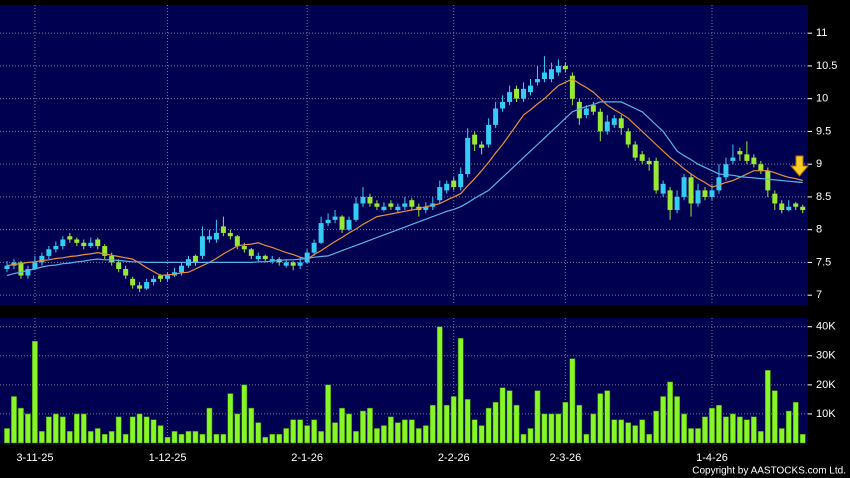 The width and height of the screenshot is (850, 478). I want to click on y-tick-label: 30K, so click(826, 356).